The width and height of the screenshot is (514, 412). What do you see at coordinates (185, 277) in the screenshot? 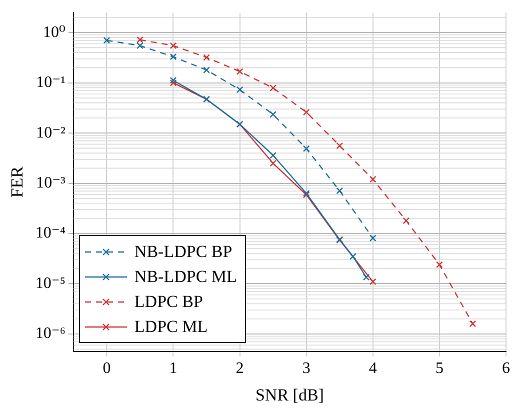
I see `legend-label: NB-LDPC ML` at bounding box center [185, 277].